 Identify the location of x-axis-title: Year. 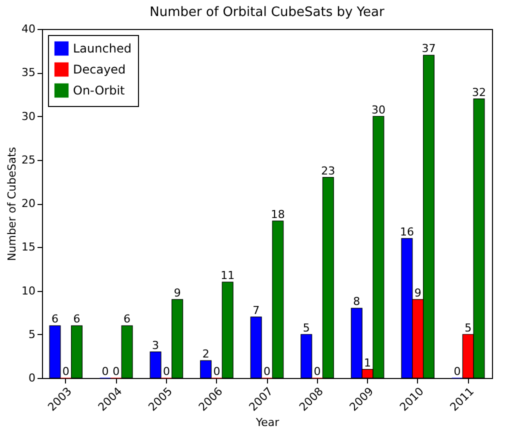
(267, 423).